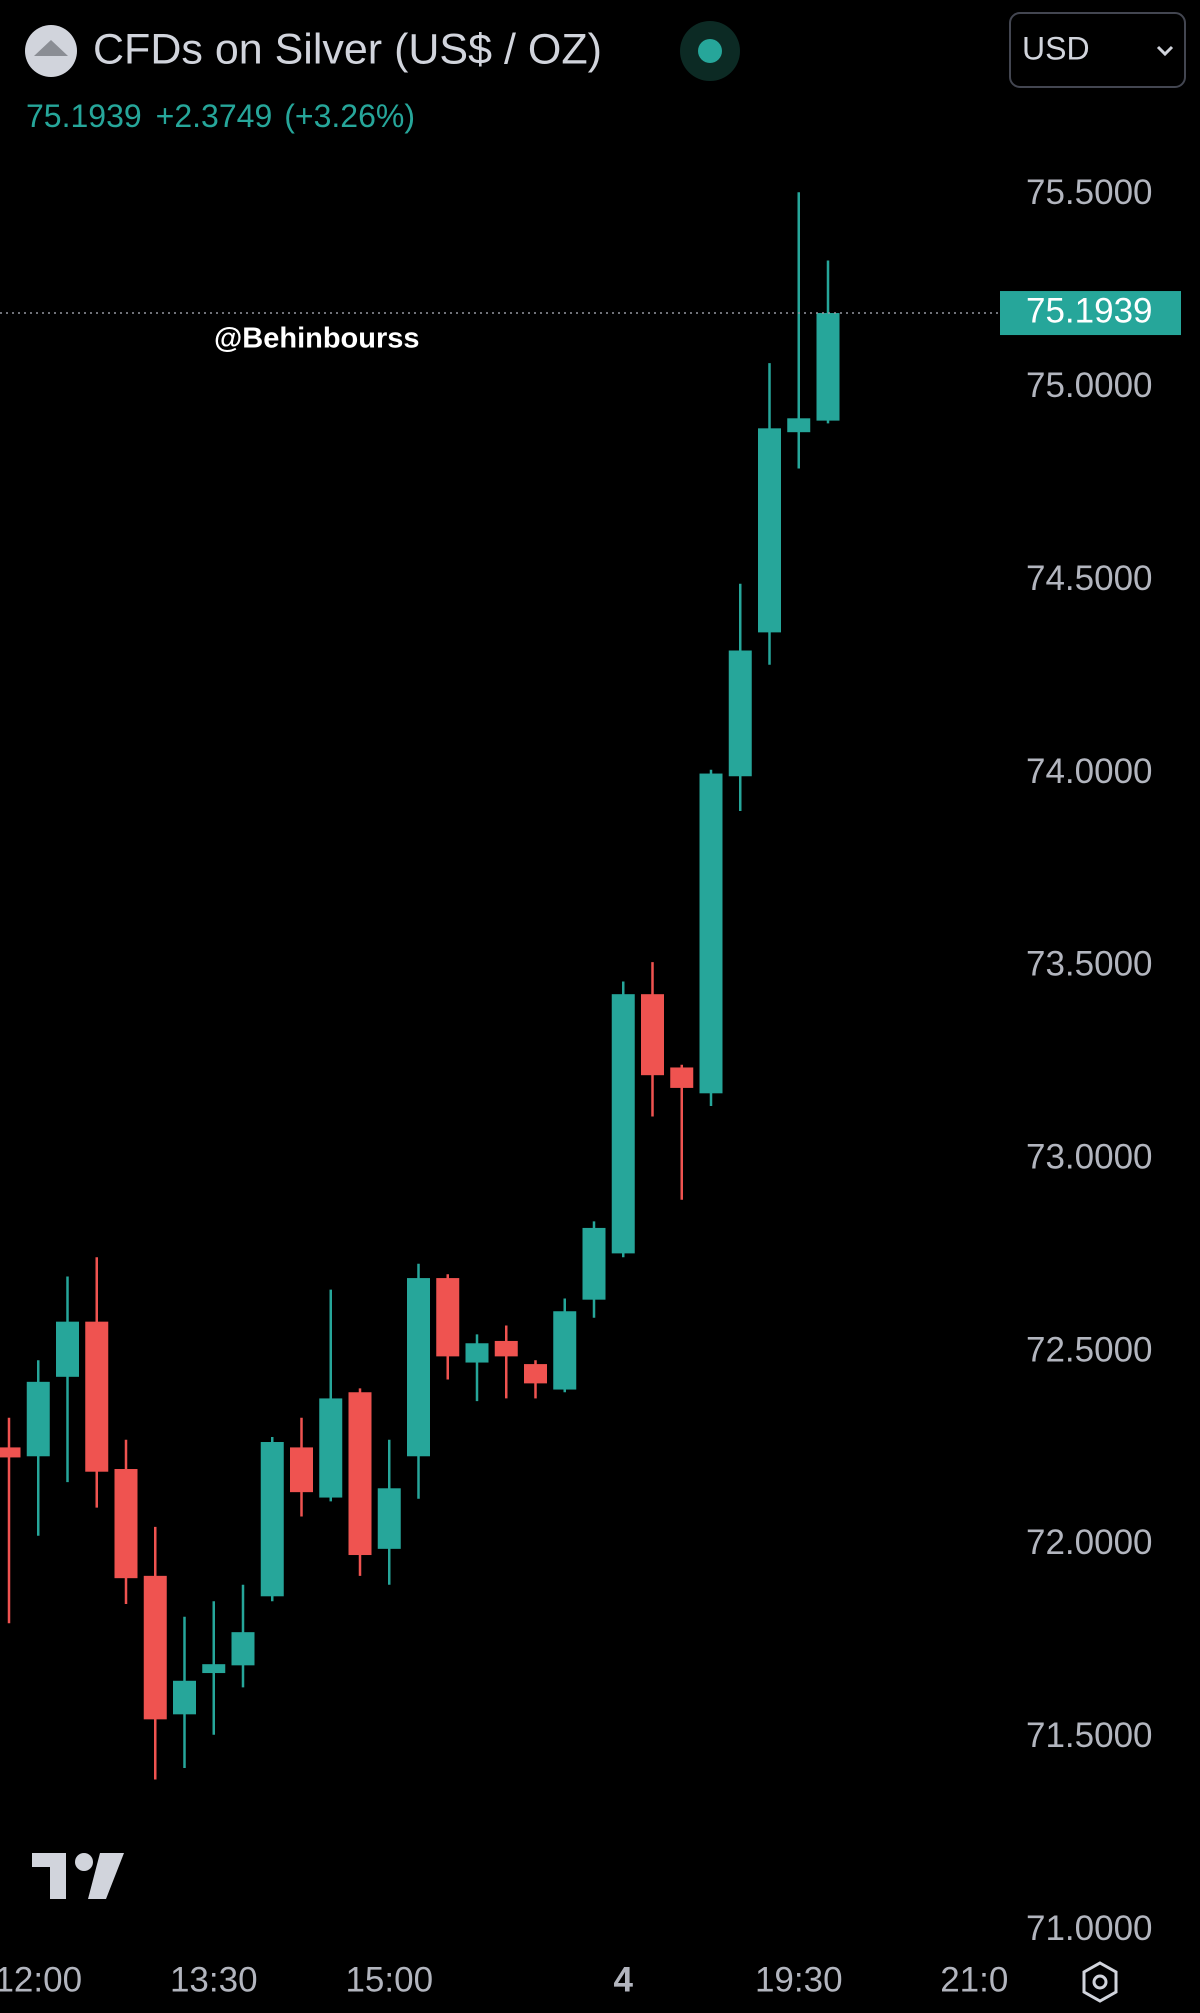 The width and height of the screenshot is (1200, 2013). What do you see at coordinates (1089, 310) in the screenshot?
I see `last-price-label: 75.1939` at bounding box center [1089, 310].